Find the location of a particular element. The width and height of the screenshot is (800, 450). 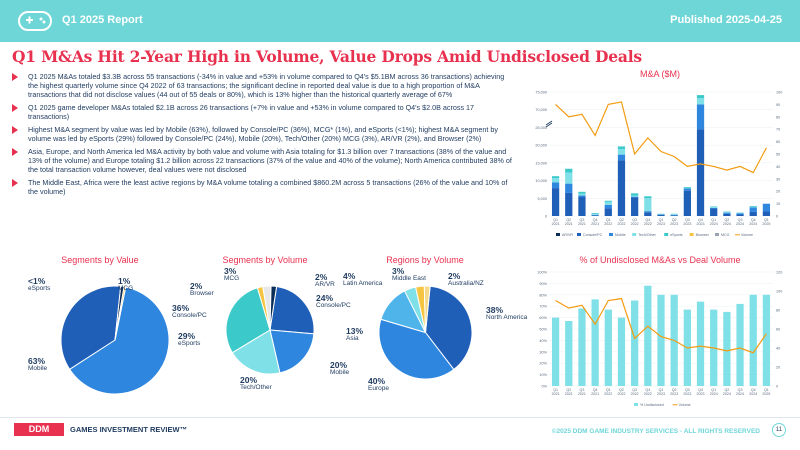

y-tick-label: 30% is located at coordinates (543, 352).